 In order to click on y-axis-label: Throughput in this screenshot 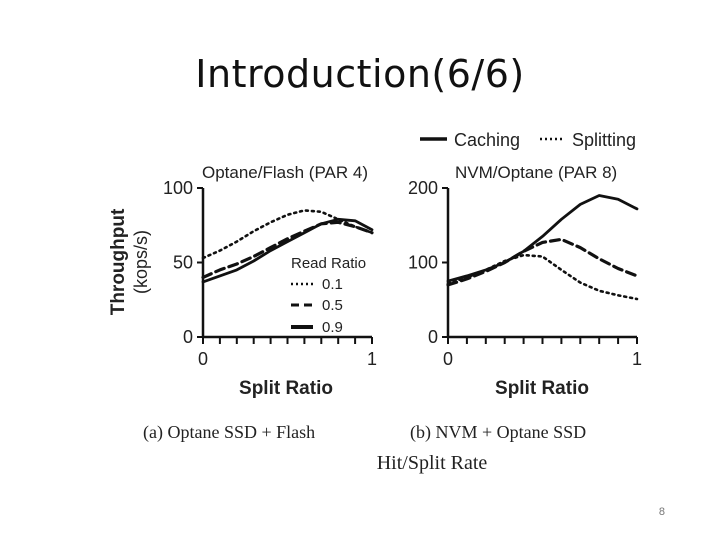, I will do `click(118, 261)`.